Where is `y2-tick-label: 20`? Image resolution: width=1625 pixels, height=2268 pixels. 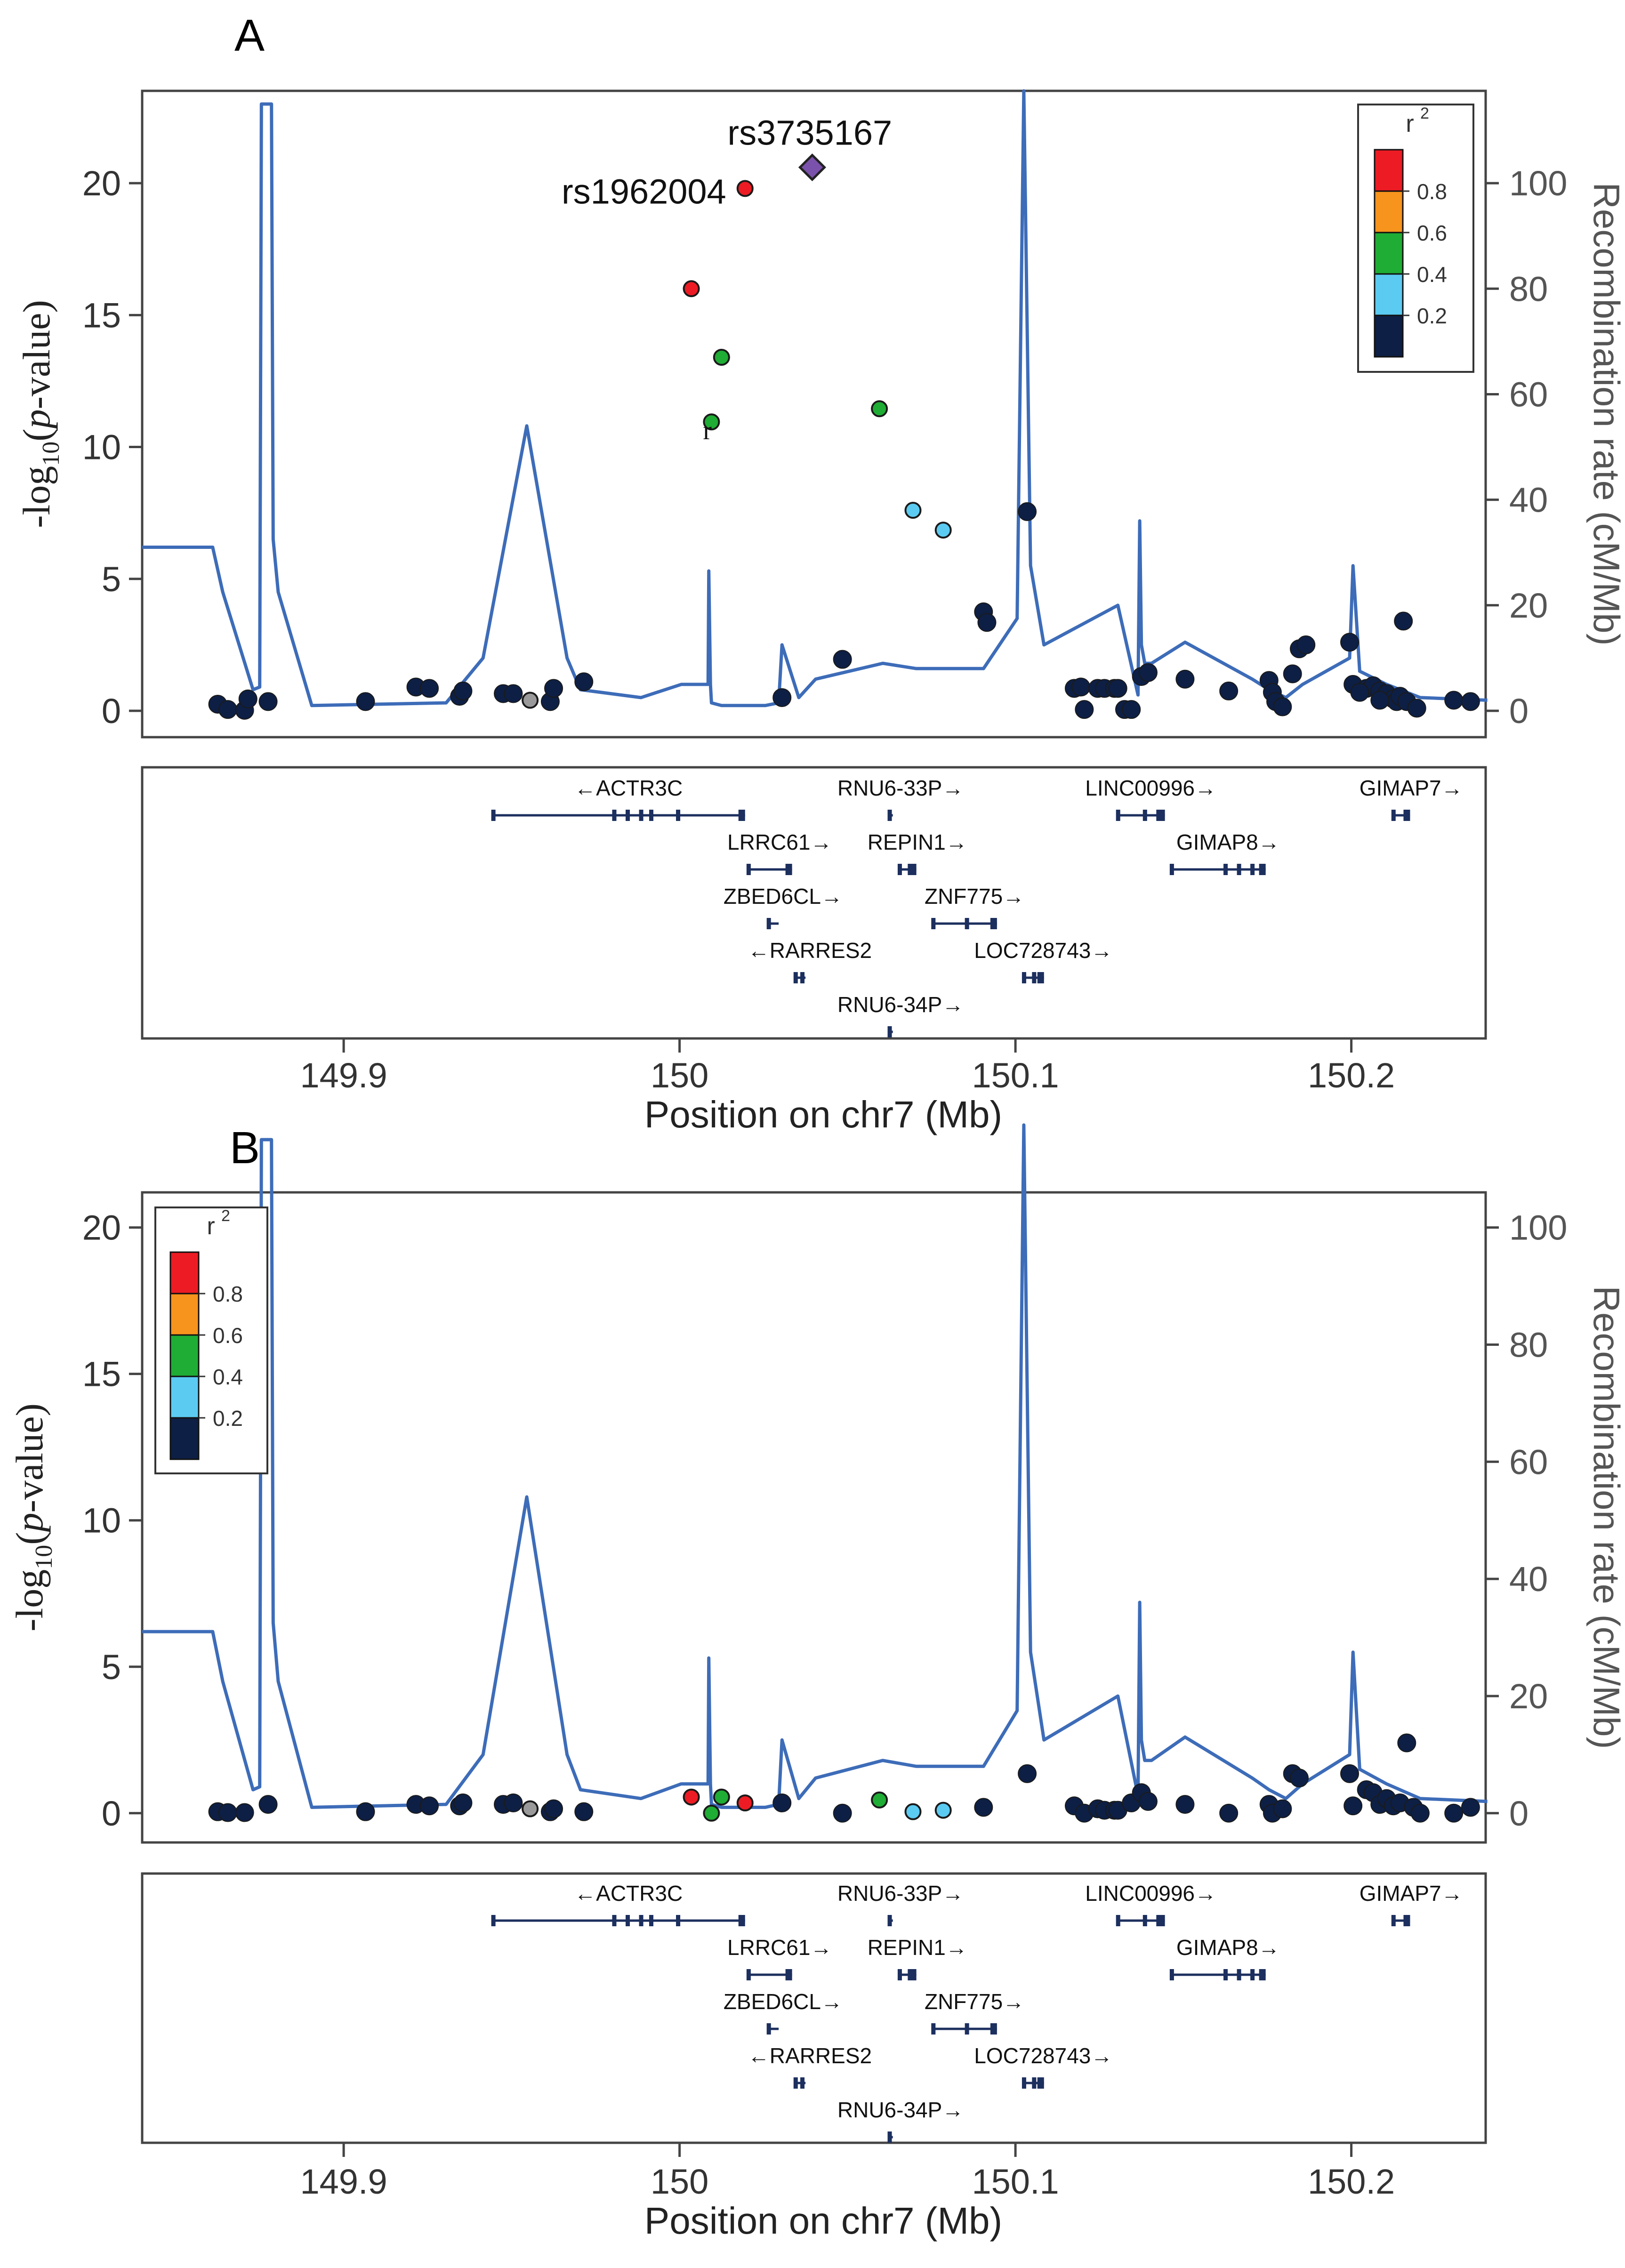 y2-tick-label: 20 is located at coordinates (1529, 605).